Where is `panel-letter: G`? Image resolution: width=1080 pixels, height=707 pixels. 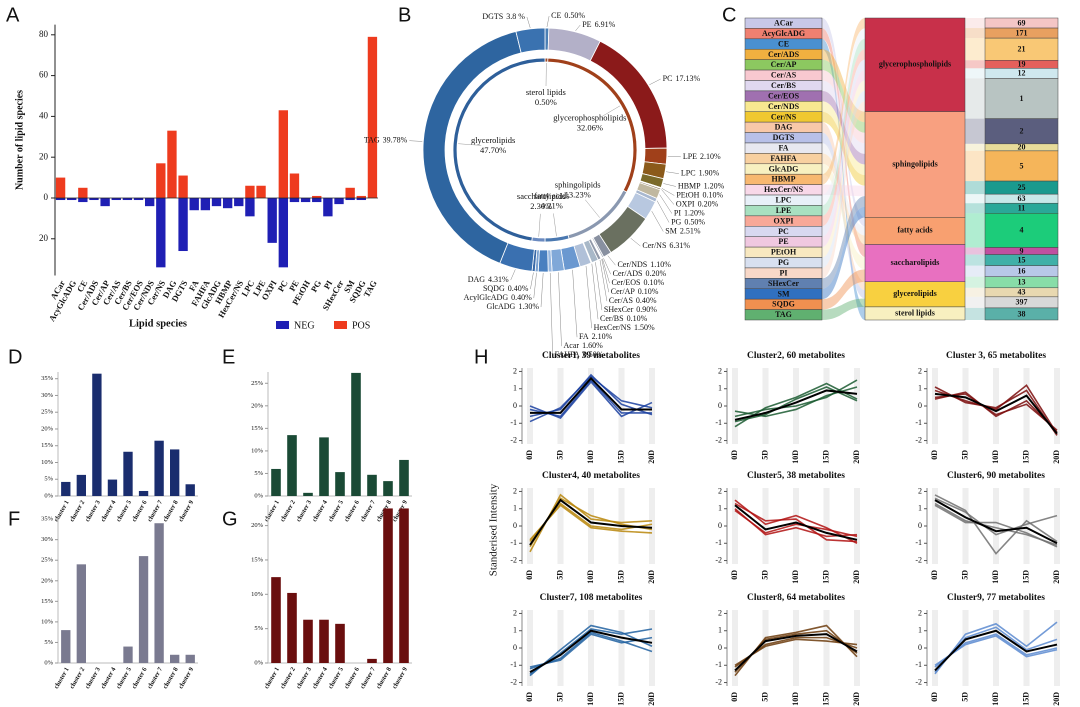 panel-letter: G is located at coordinates (230, 519).